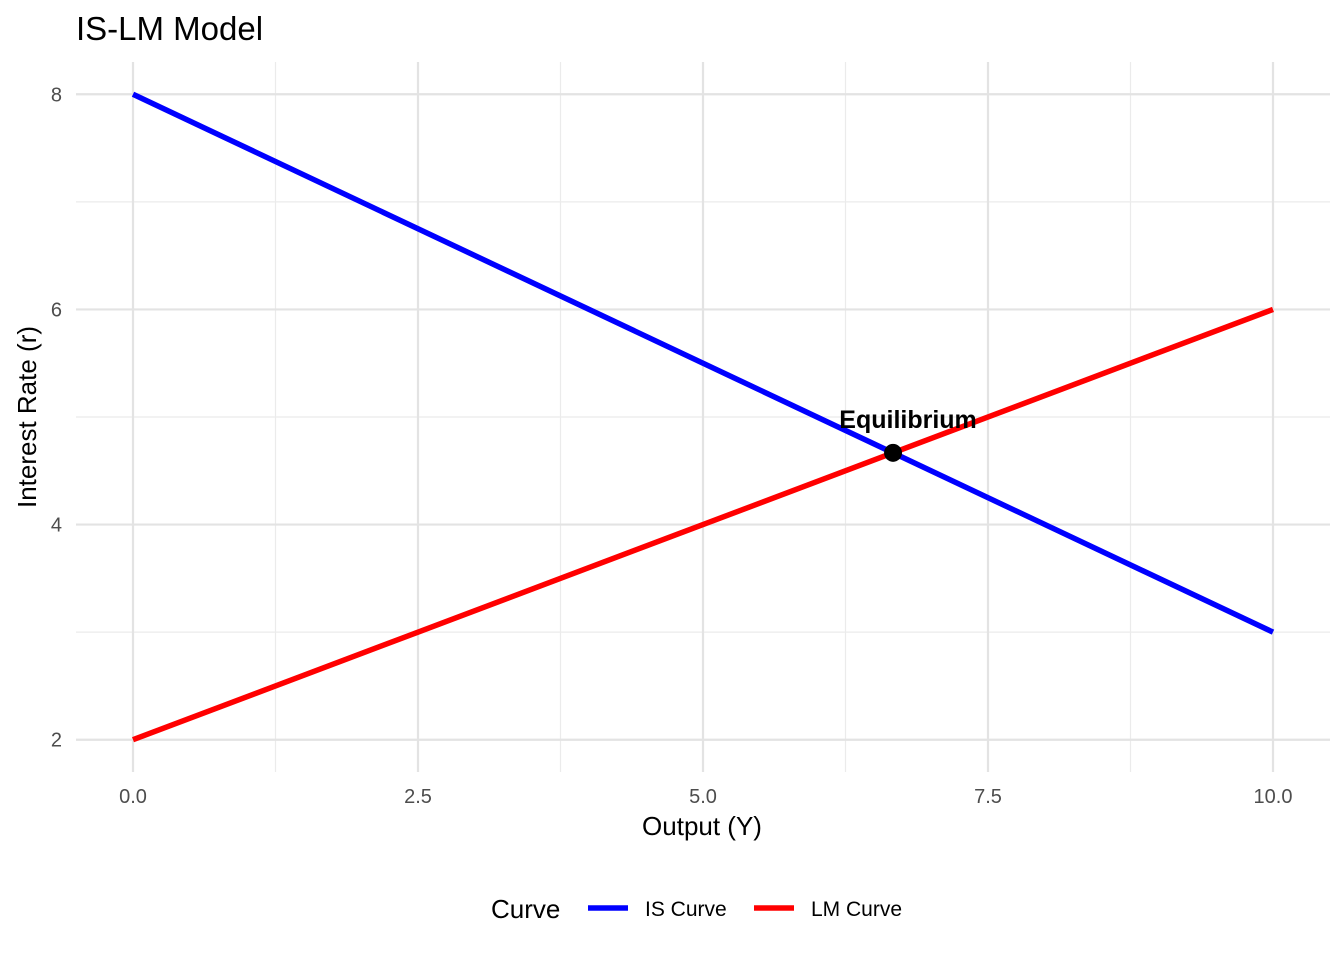 The height and width of the screenshot is (960, 1344). What do you see at coordinates (56, 95) in the screenshot?
I see `y-tick-label: 8` at bounding box center [56, 95].